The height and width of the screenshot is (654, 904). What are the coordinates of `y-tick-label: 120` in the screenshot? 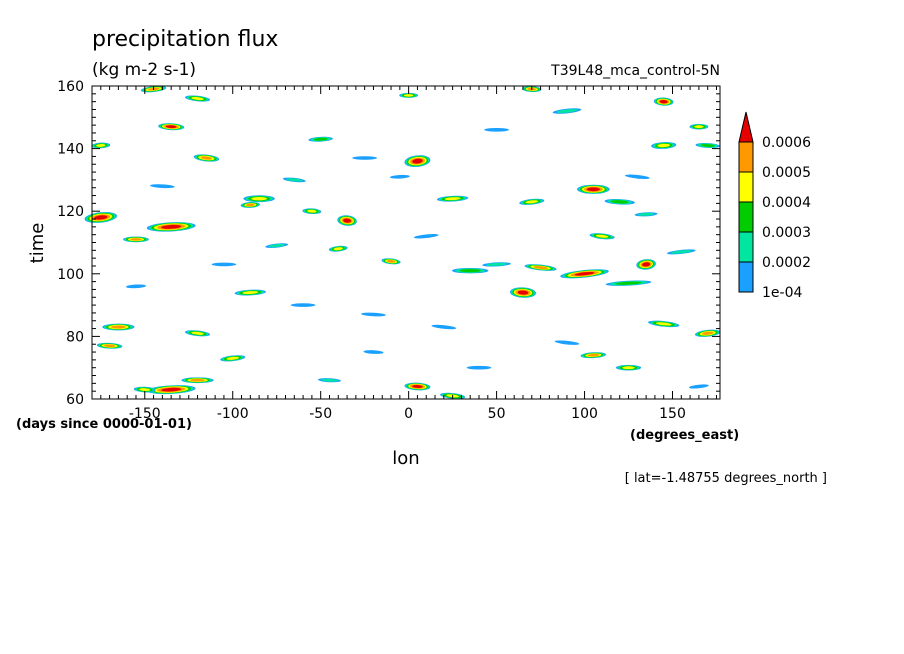 It's located at (70, 212).